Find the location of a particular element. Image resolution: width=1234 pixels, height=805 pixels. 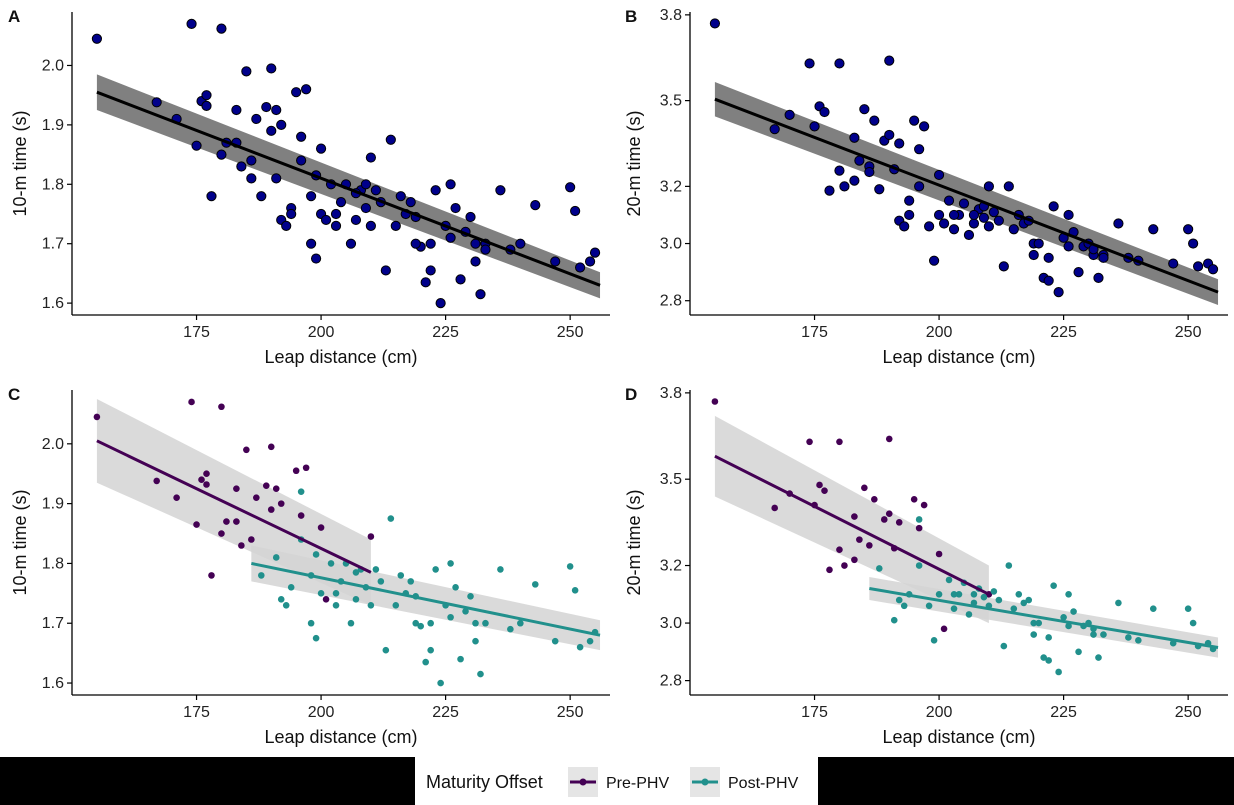

y-tick-label: 2.8 is located at coordinates (671, 301).